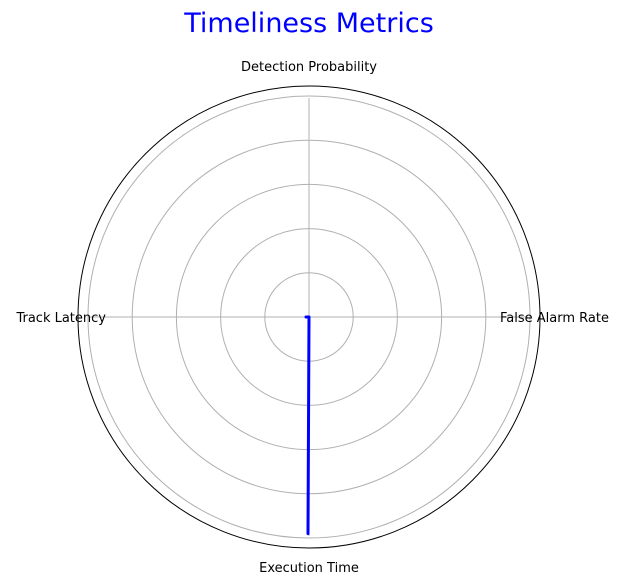  I want to click on axis-label-false-alarm-rate: False Alarm Rate, so click(554, 318).